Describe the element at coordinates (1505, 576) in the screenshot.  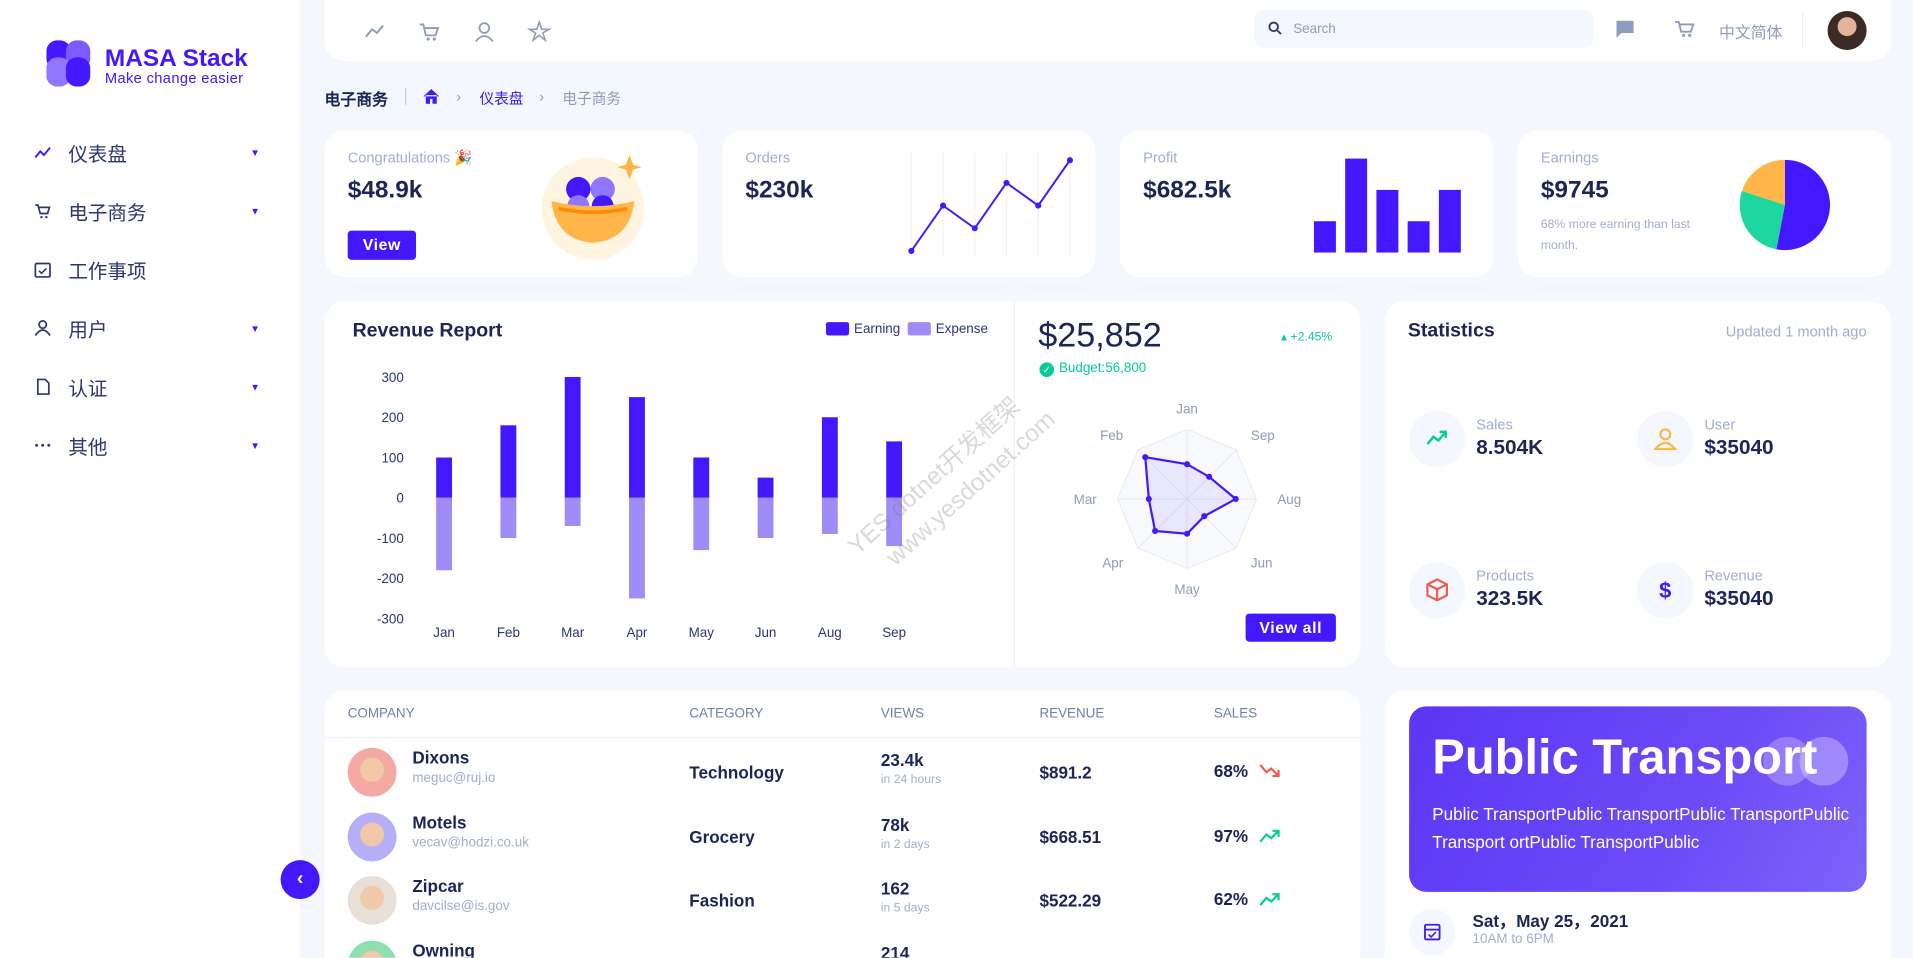
I see `stat-label: Products` at that location.